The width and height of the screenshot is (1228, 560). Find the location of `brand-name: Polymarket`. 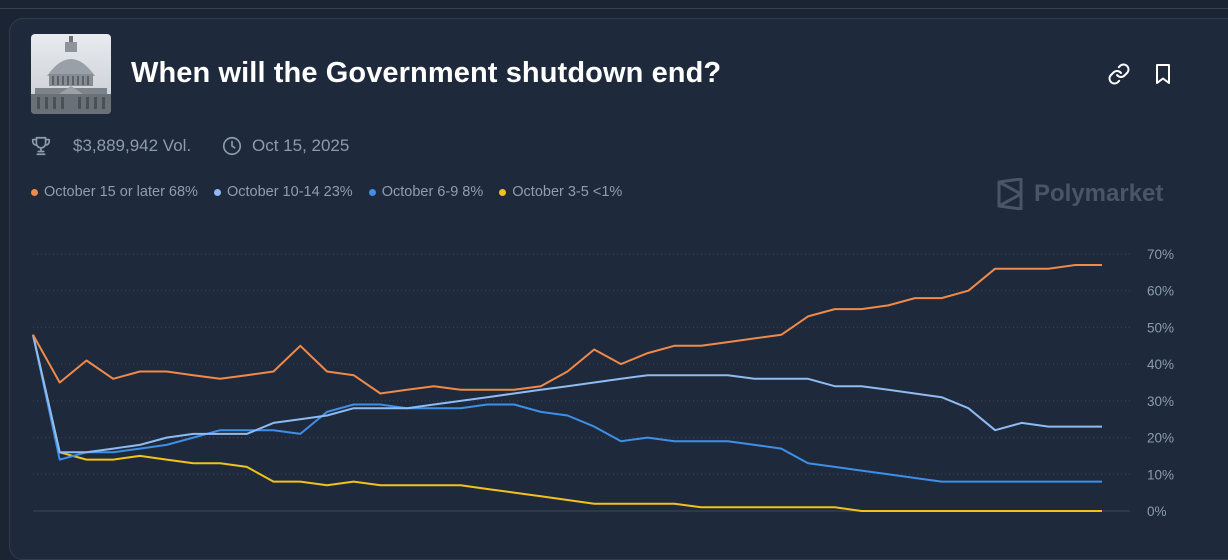

brand-name: Polymarket is located at coordinates (1099, 193).